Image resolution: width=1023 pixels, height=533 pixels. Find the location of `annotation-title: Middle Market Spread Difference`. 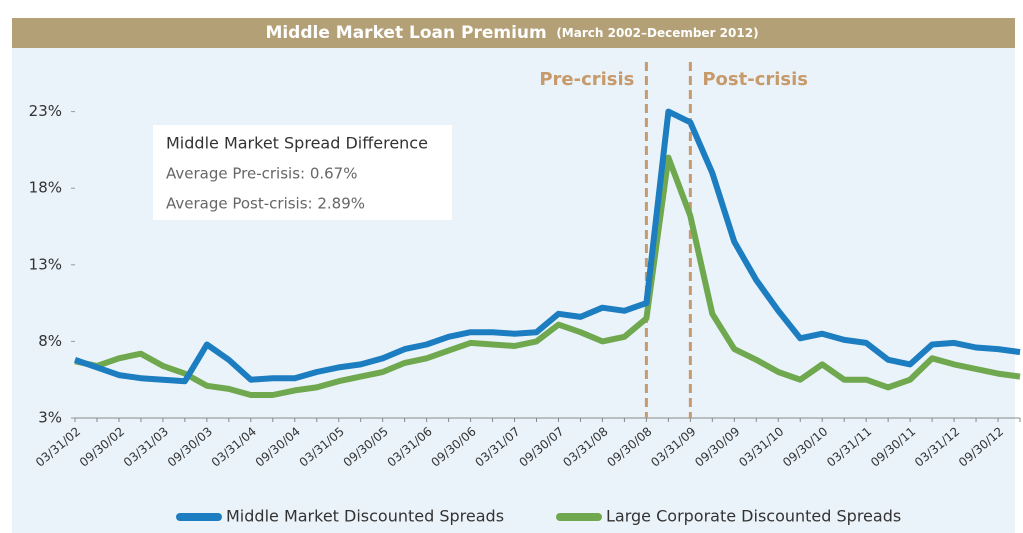

annotation-title: Middle Market Spread Difference is located at coordinates (297, 143).